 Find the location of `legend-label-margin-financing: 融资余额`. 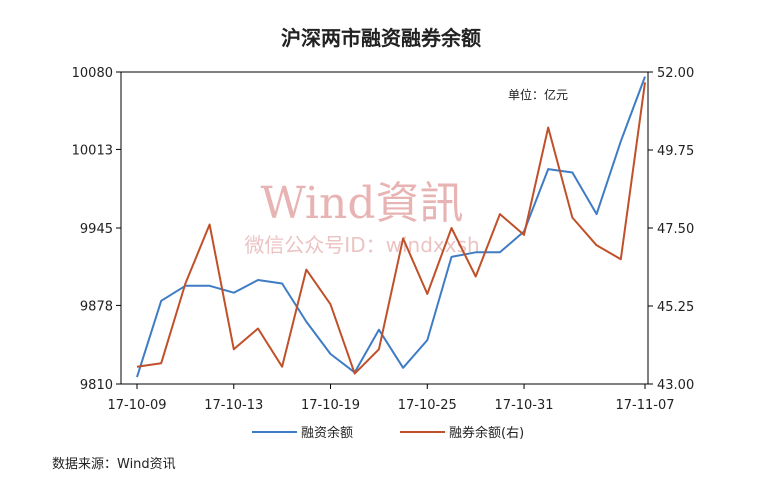

legend-label-margin-financing: 融资余额 is located at coordinates (327, 433).